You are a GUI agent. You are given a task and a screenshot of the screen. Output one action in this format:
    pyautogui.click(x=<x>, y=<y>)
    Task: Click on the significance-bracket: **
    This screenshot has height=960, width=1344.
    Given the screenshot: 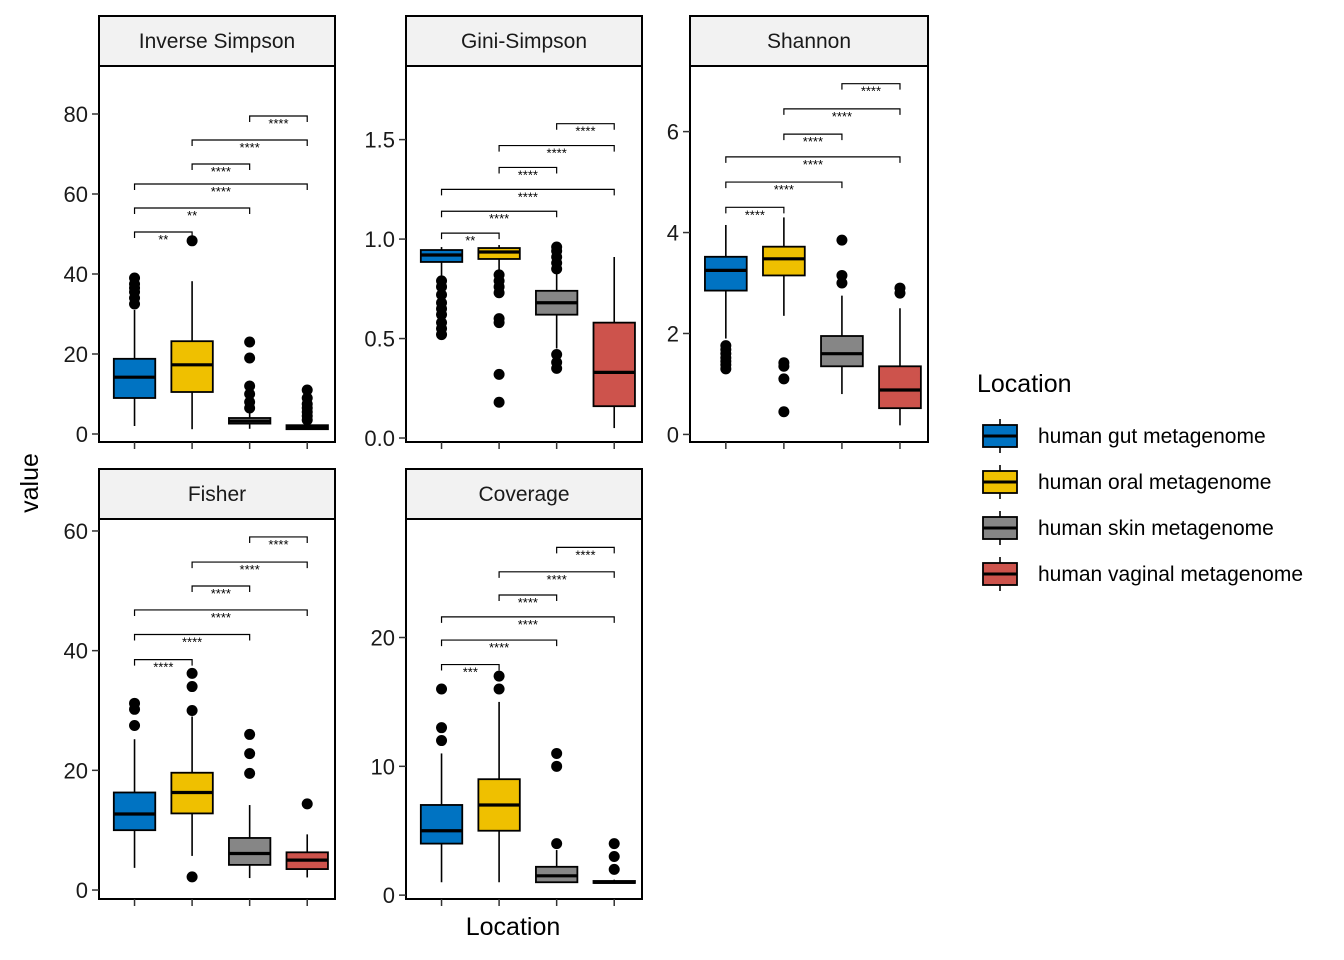 What is the action you would take?
    pyautogui.click(x=192, y=215)
    